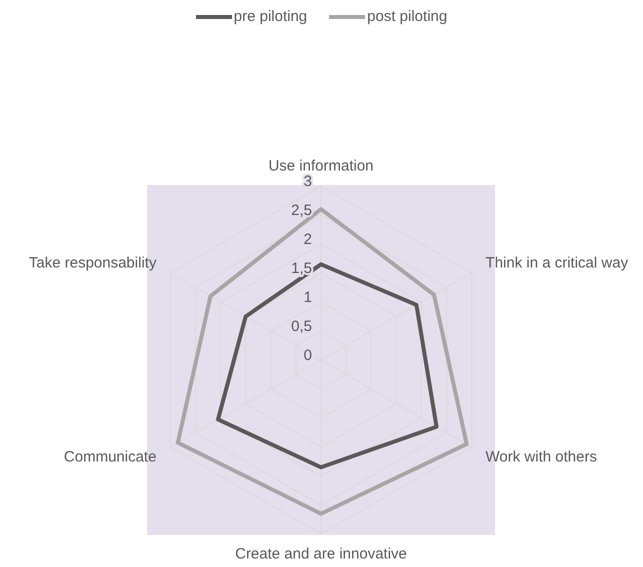 Image resolution: width=643 pixels, height=567 pixels. What do you see at coordinates (308, 297) in the screenshot?
I see `y-tick-label: 1` at bounding box center [308, 297].